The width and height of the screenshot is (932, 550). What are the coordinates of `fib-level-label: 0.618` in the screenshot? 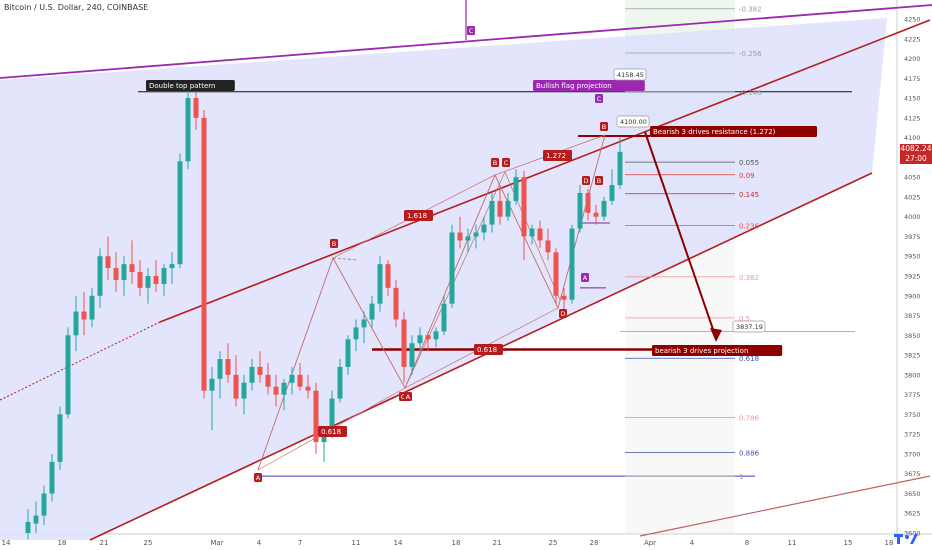 It's located at (749, 359).